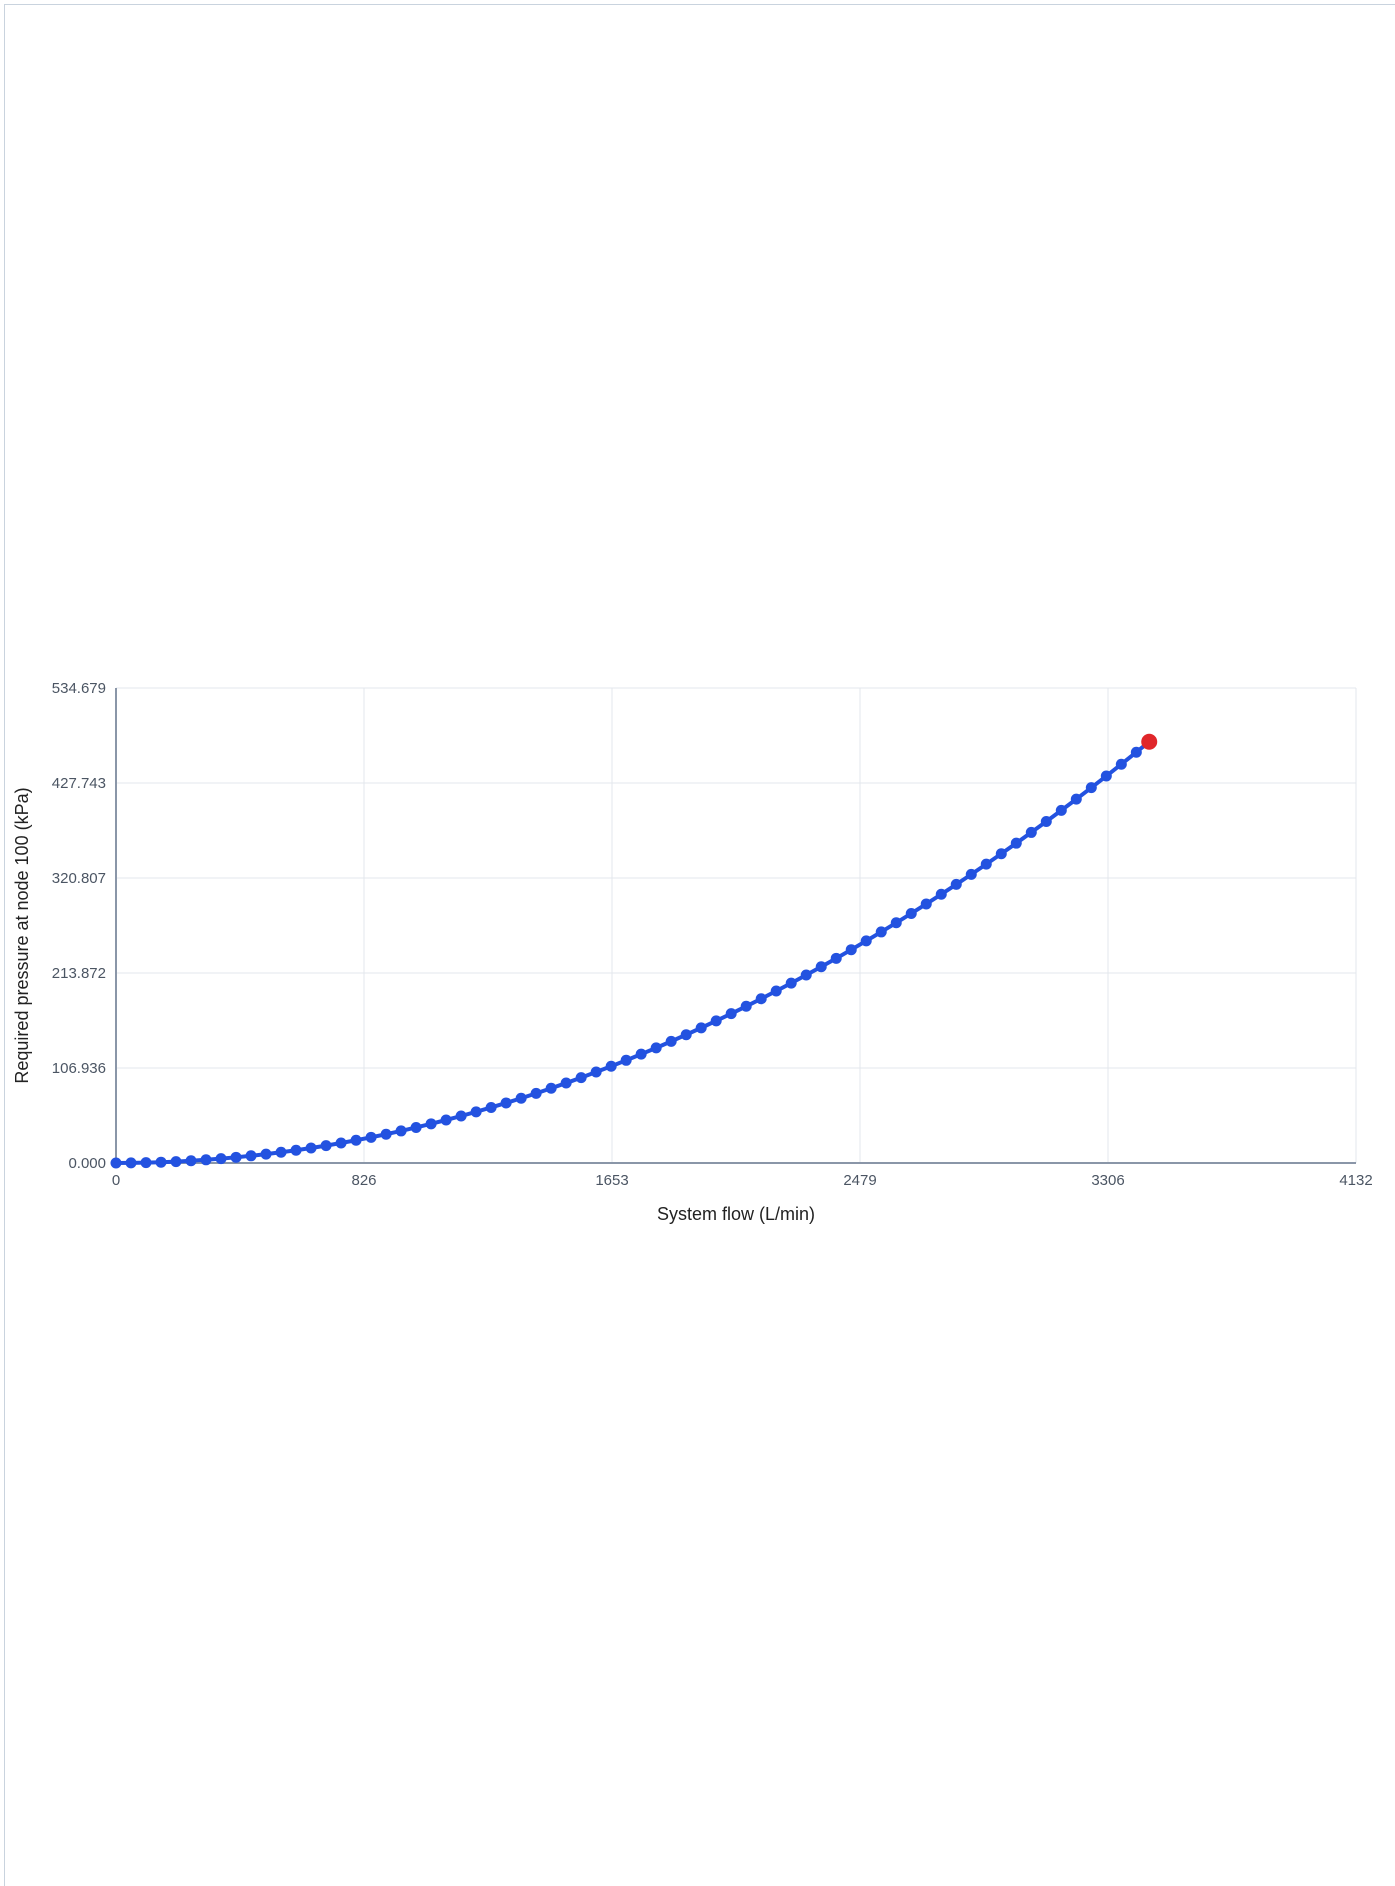 This screenshot has height=1886, width=1395. I want to click on y-axis-title: Required pressure at node 100 (kPa), so click(22, 935).